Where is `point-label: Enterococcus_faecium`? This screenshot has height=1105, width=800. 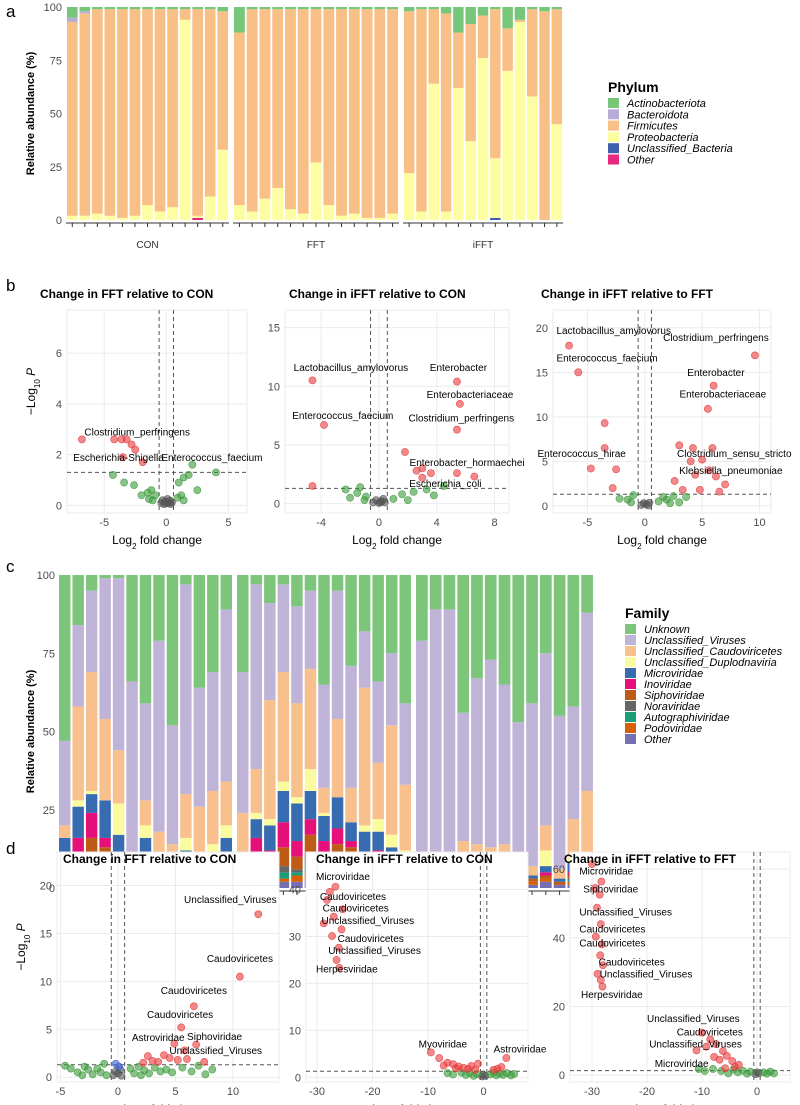
point-label: Enterococcus_faecium is located at coordinates (606, 359).